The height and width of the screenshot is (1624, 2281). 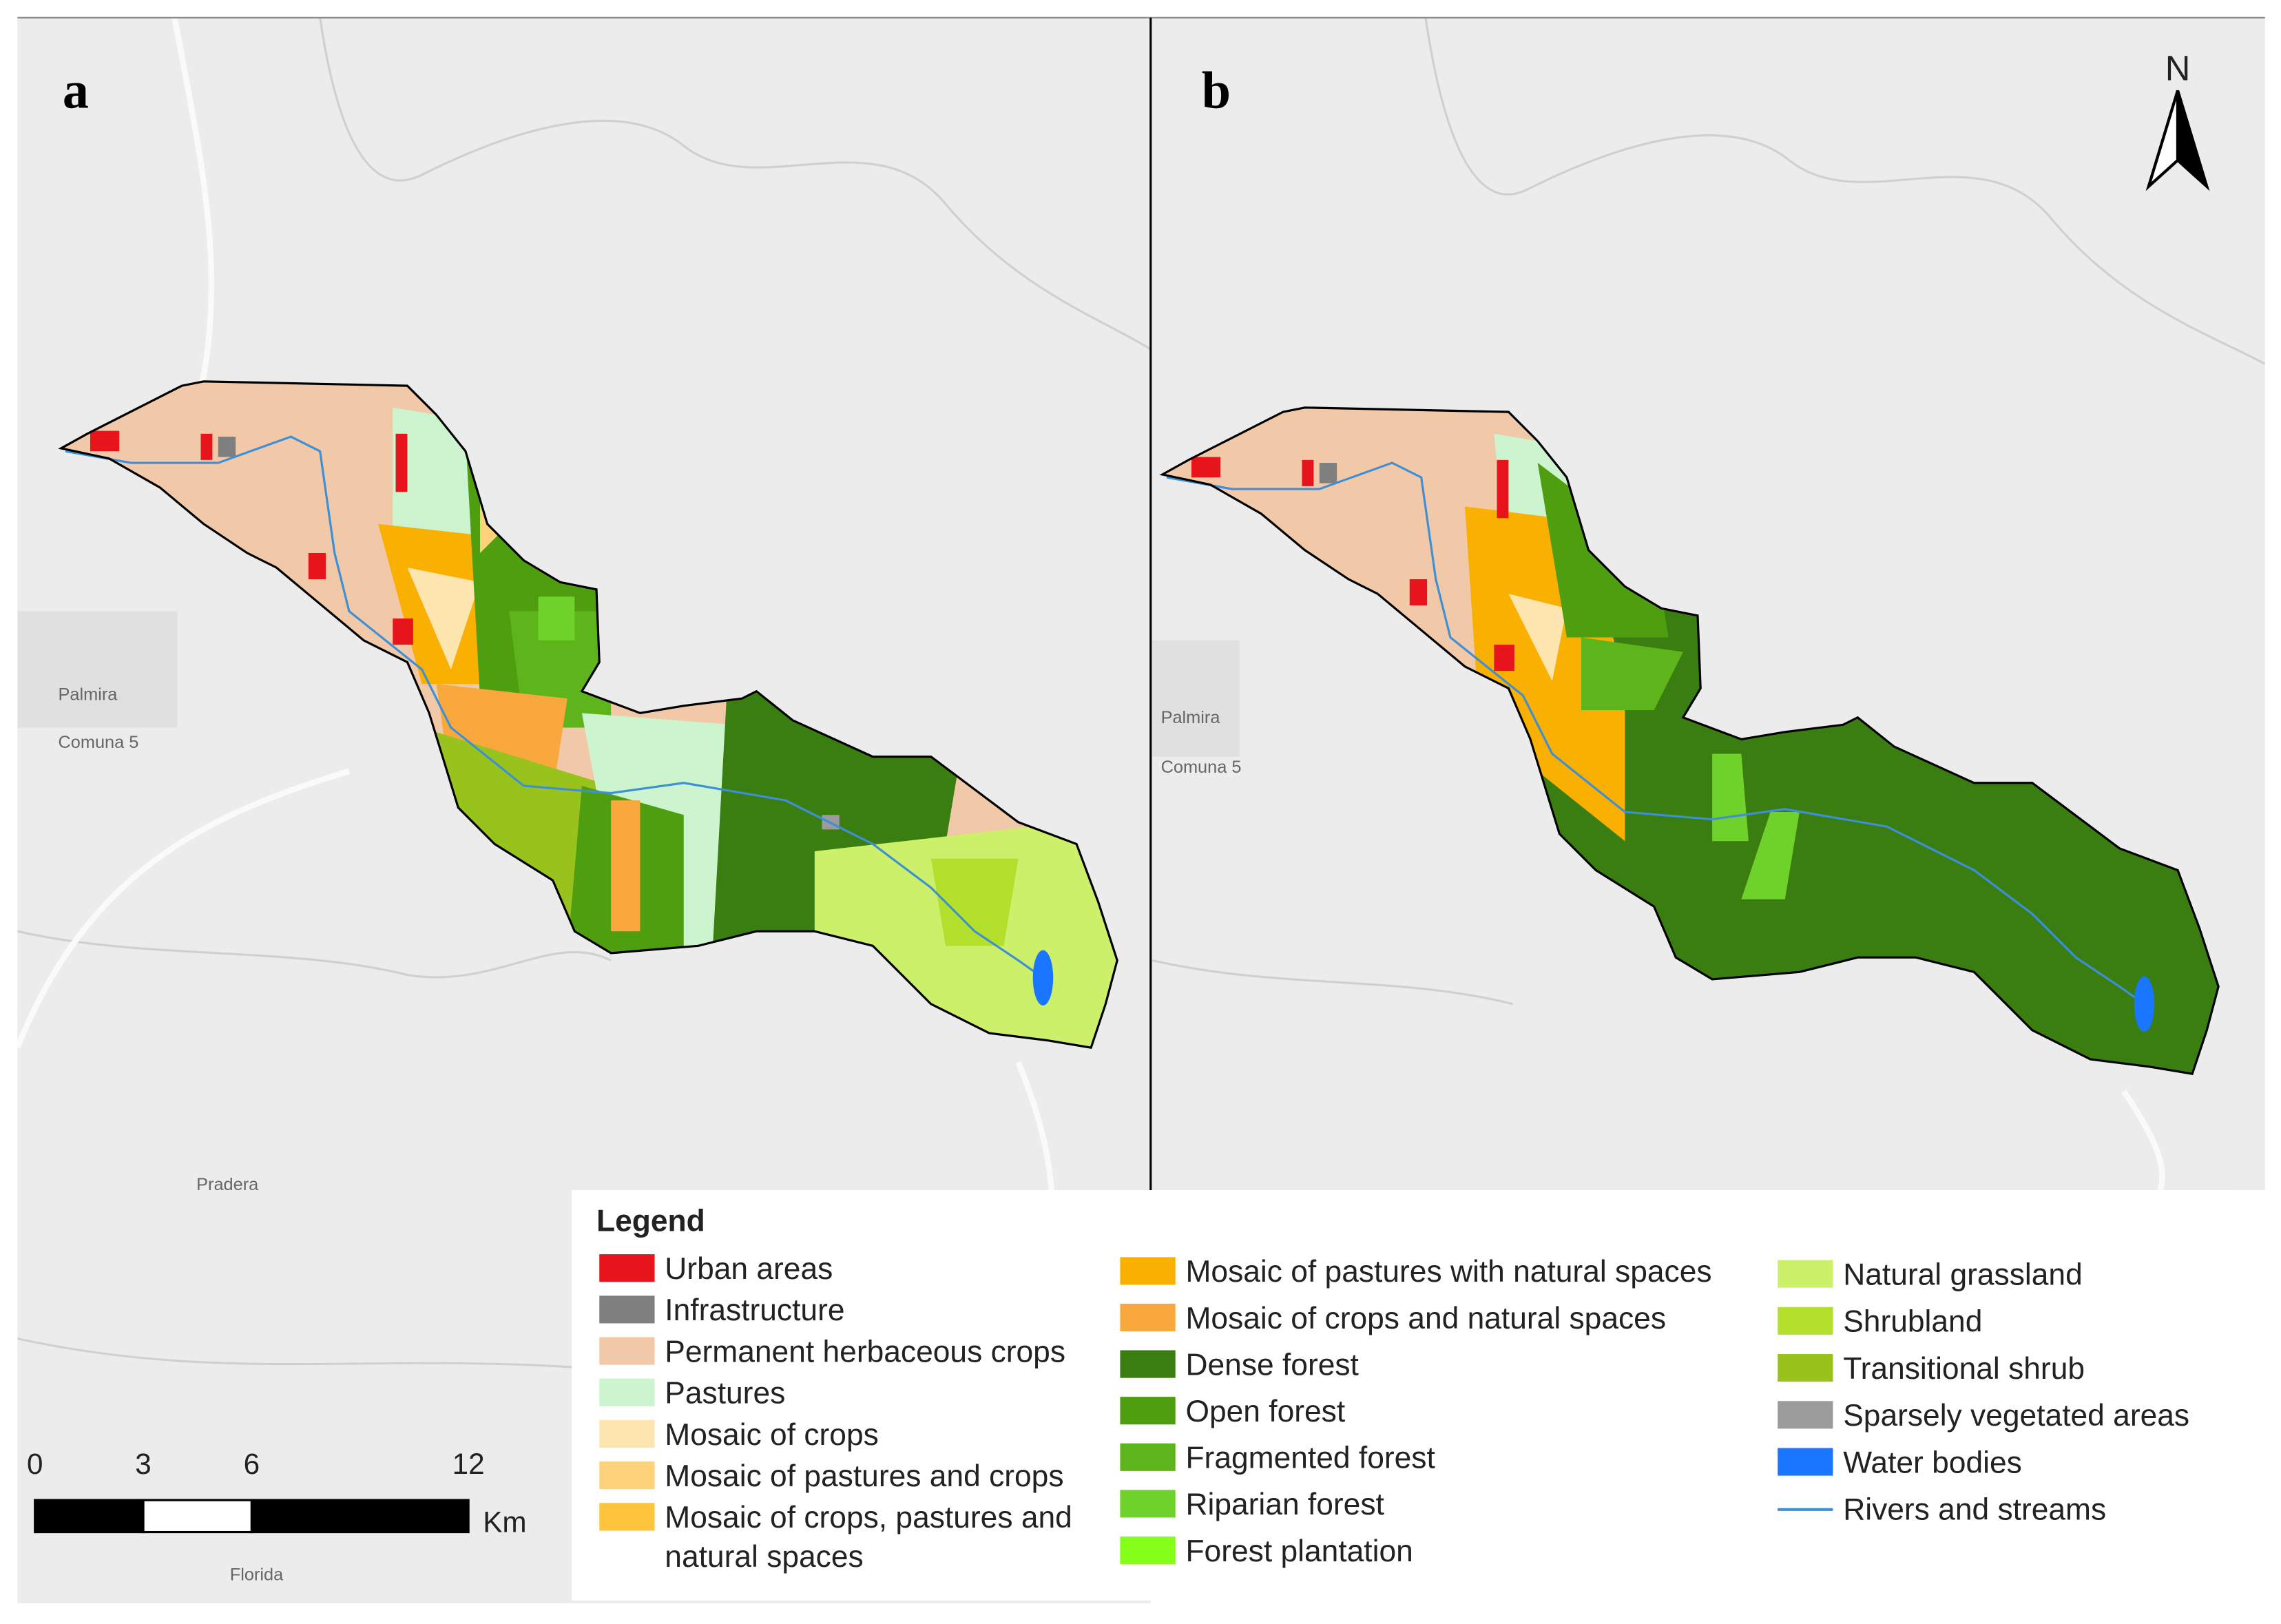 What do you see at coordinates (754, 1310) in the screenshot?
I see `legend-label: Infrastructure` at bounding box center [754, 1310].